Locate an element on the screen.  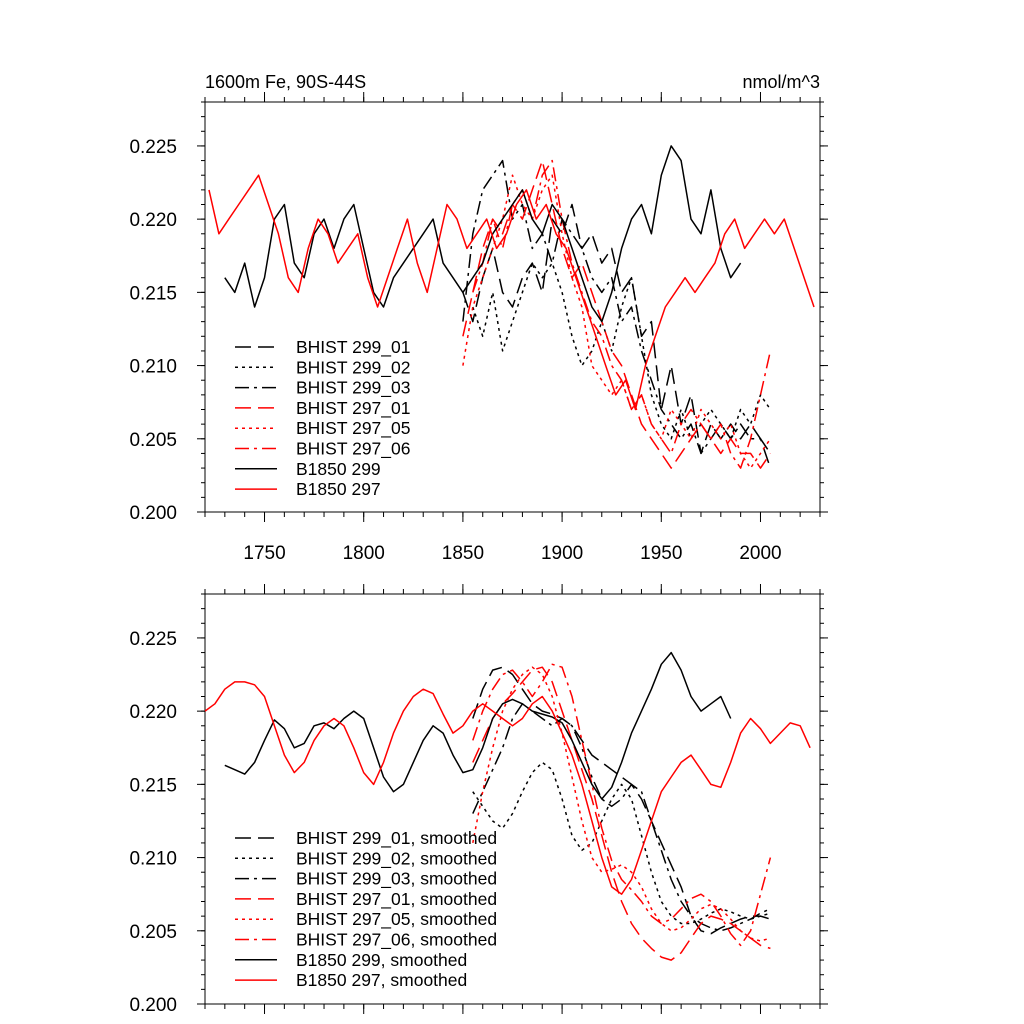
top-legend-label: BHIST 299_02 is located at coordinates (353, 367).